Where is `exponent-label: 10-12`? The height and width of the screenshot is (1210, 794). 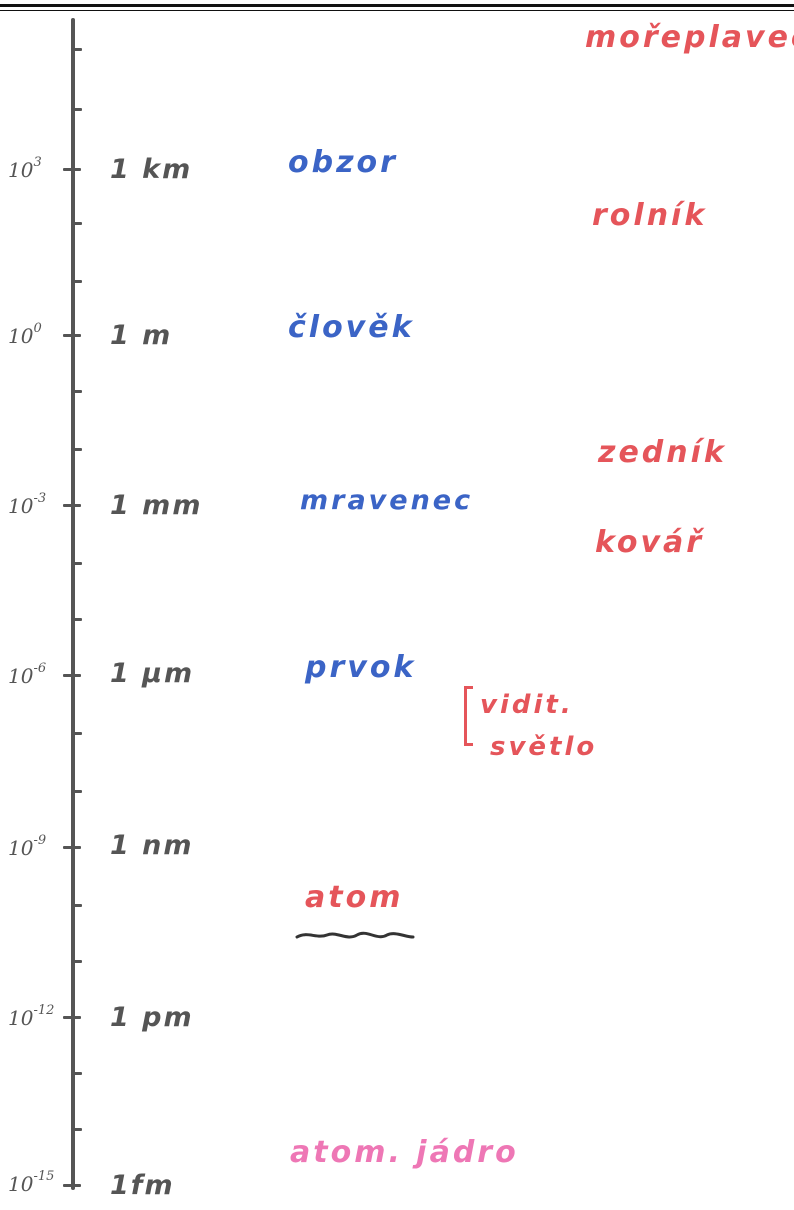
exponent-label: 10-12 is located at coordinates (31, 1016).